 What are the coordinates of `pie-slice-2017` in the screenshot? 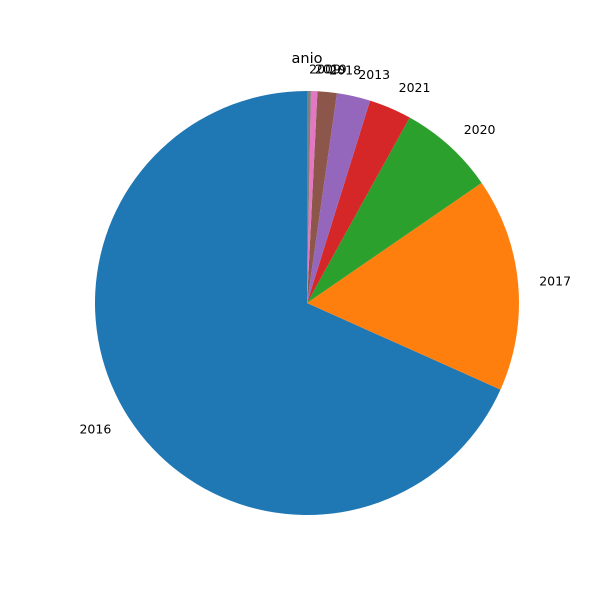 It's located at (413, 286).